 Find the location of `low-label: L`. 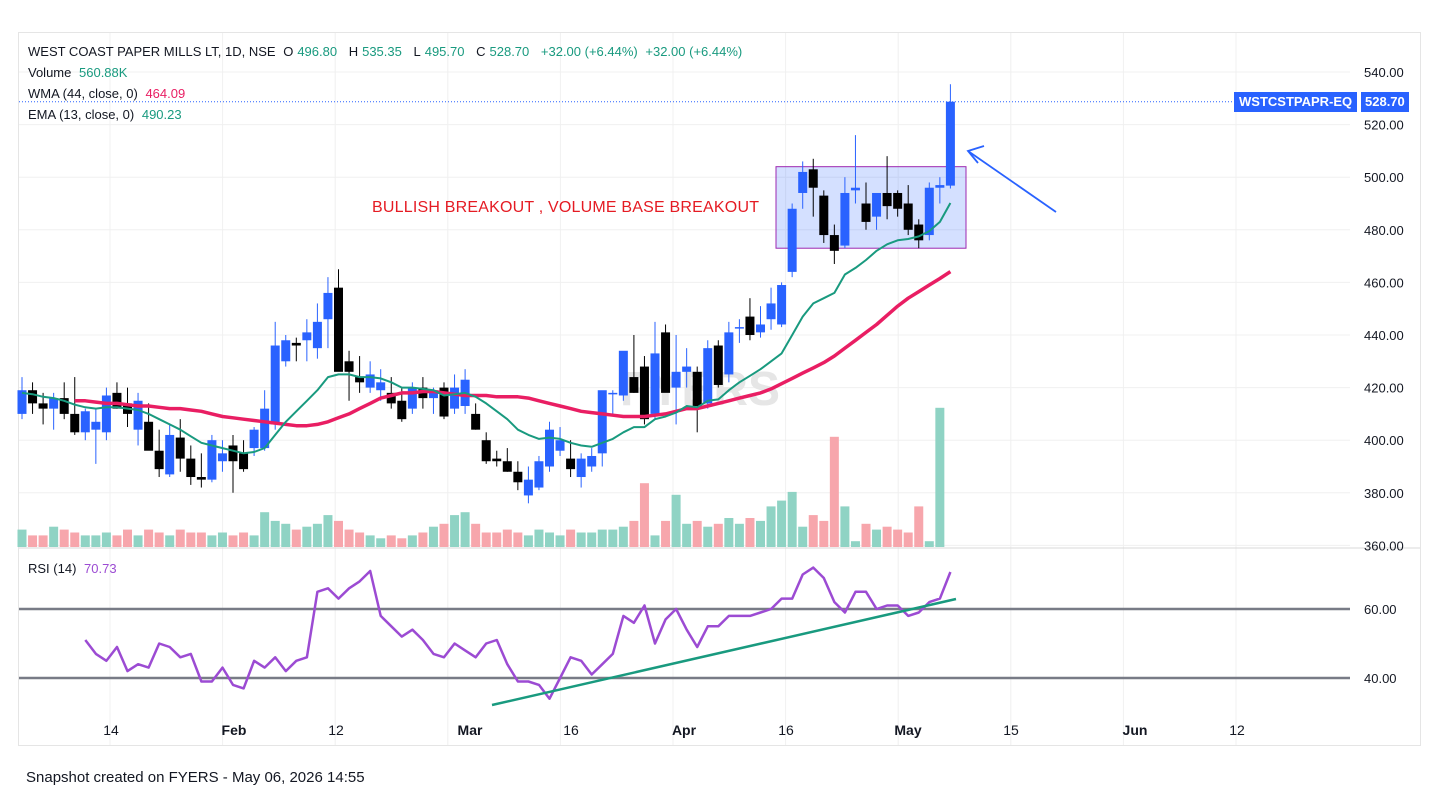

low-label: L is located at coordinates (417, 51).